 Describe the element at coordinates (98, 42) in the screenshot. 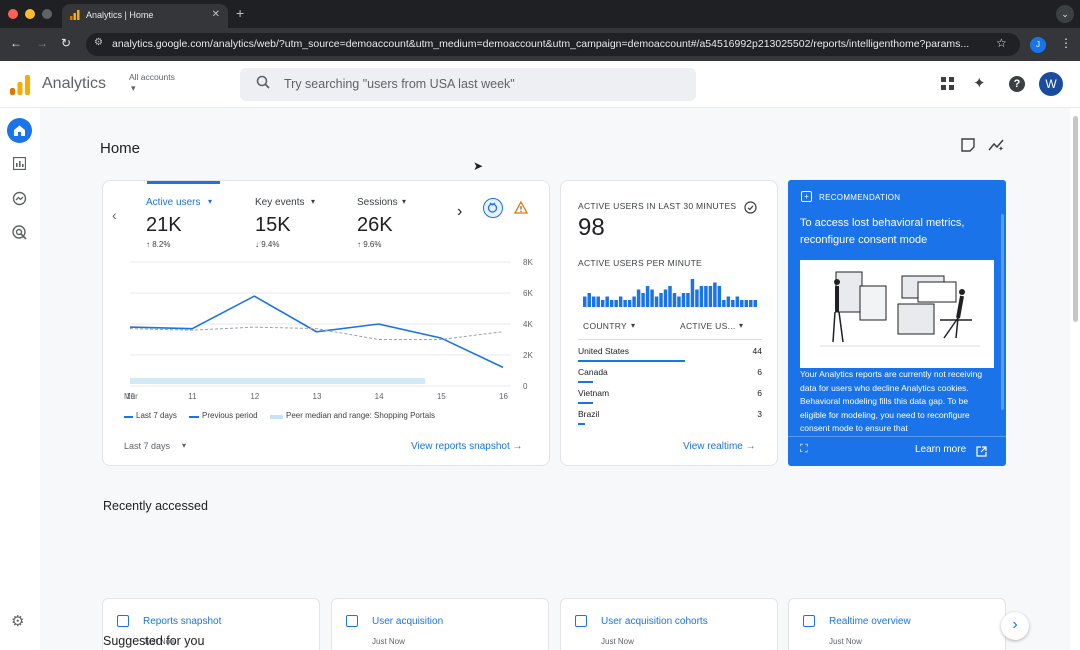

I see `site-info-icon: ⚙` at that location.